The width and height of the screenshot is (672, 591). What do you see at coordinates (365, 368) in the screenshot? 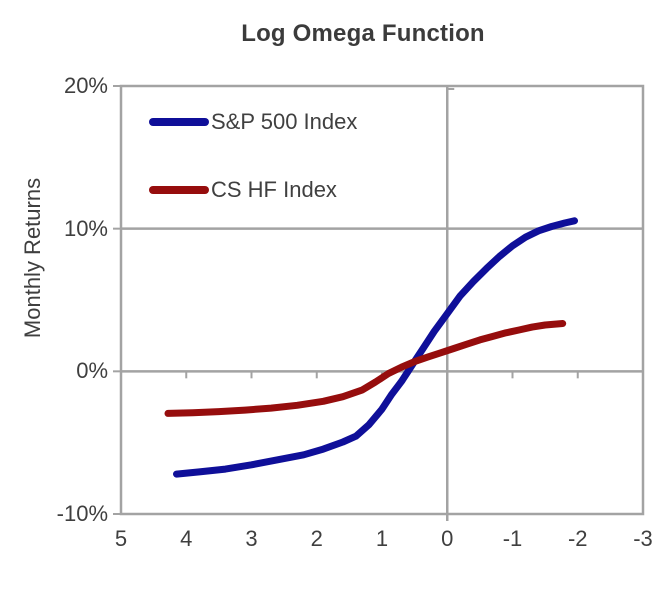
I see `series-line-cshf` at bounding box center [365, 368].